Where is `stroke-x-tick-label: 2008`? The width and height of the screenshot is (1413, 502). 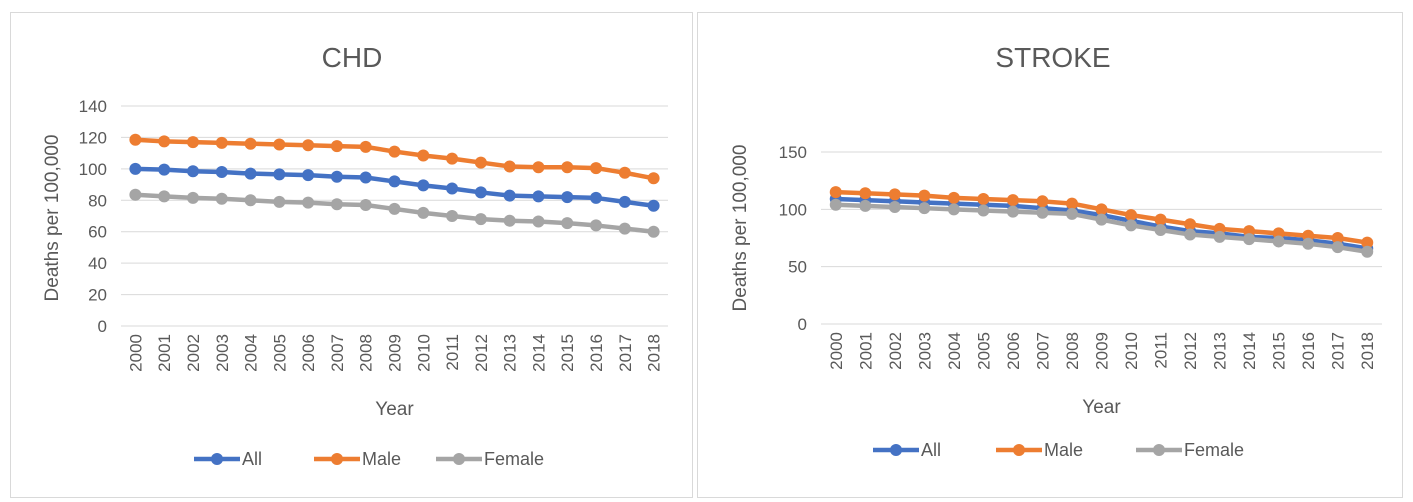
stroke-x-tick-label: 2008 is located at coordinates (1072, 351).